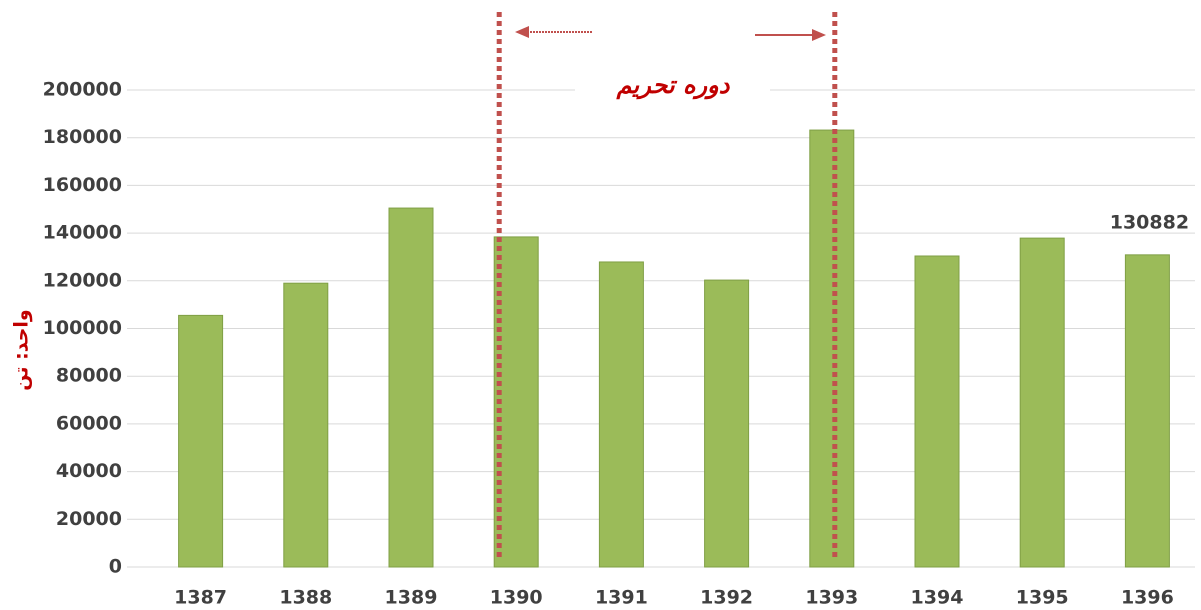 This screenshot has width=1201, height=610. I want to click on y-tick-label: 80000, so click(89, 376).